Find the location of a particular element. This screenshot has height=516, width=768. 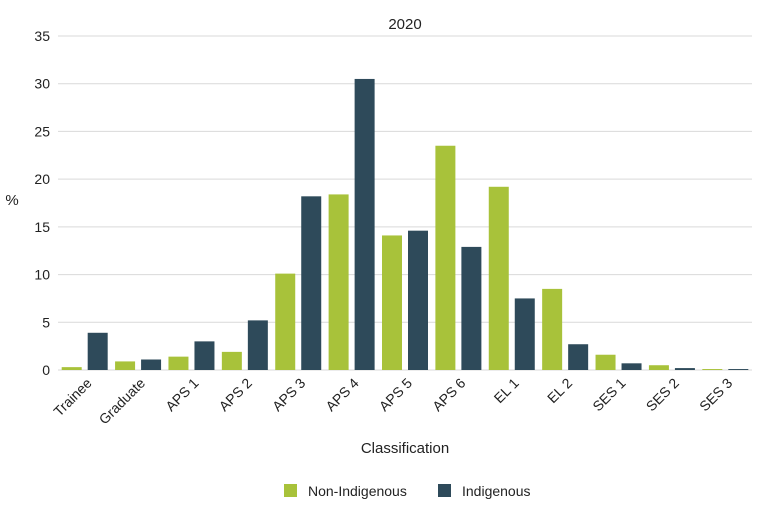

x-tick-label: SES 1 is located at coordinates (609, 395).